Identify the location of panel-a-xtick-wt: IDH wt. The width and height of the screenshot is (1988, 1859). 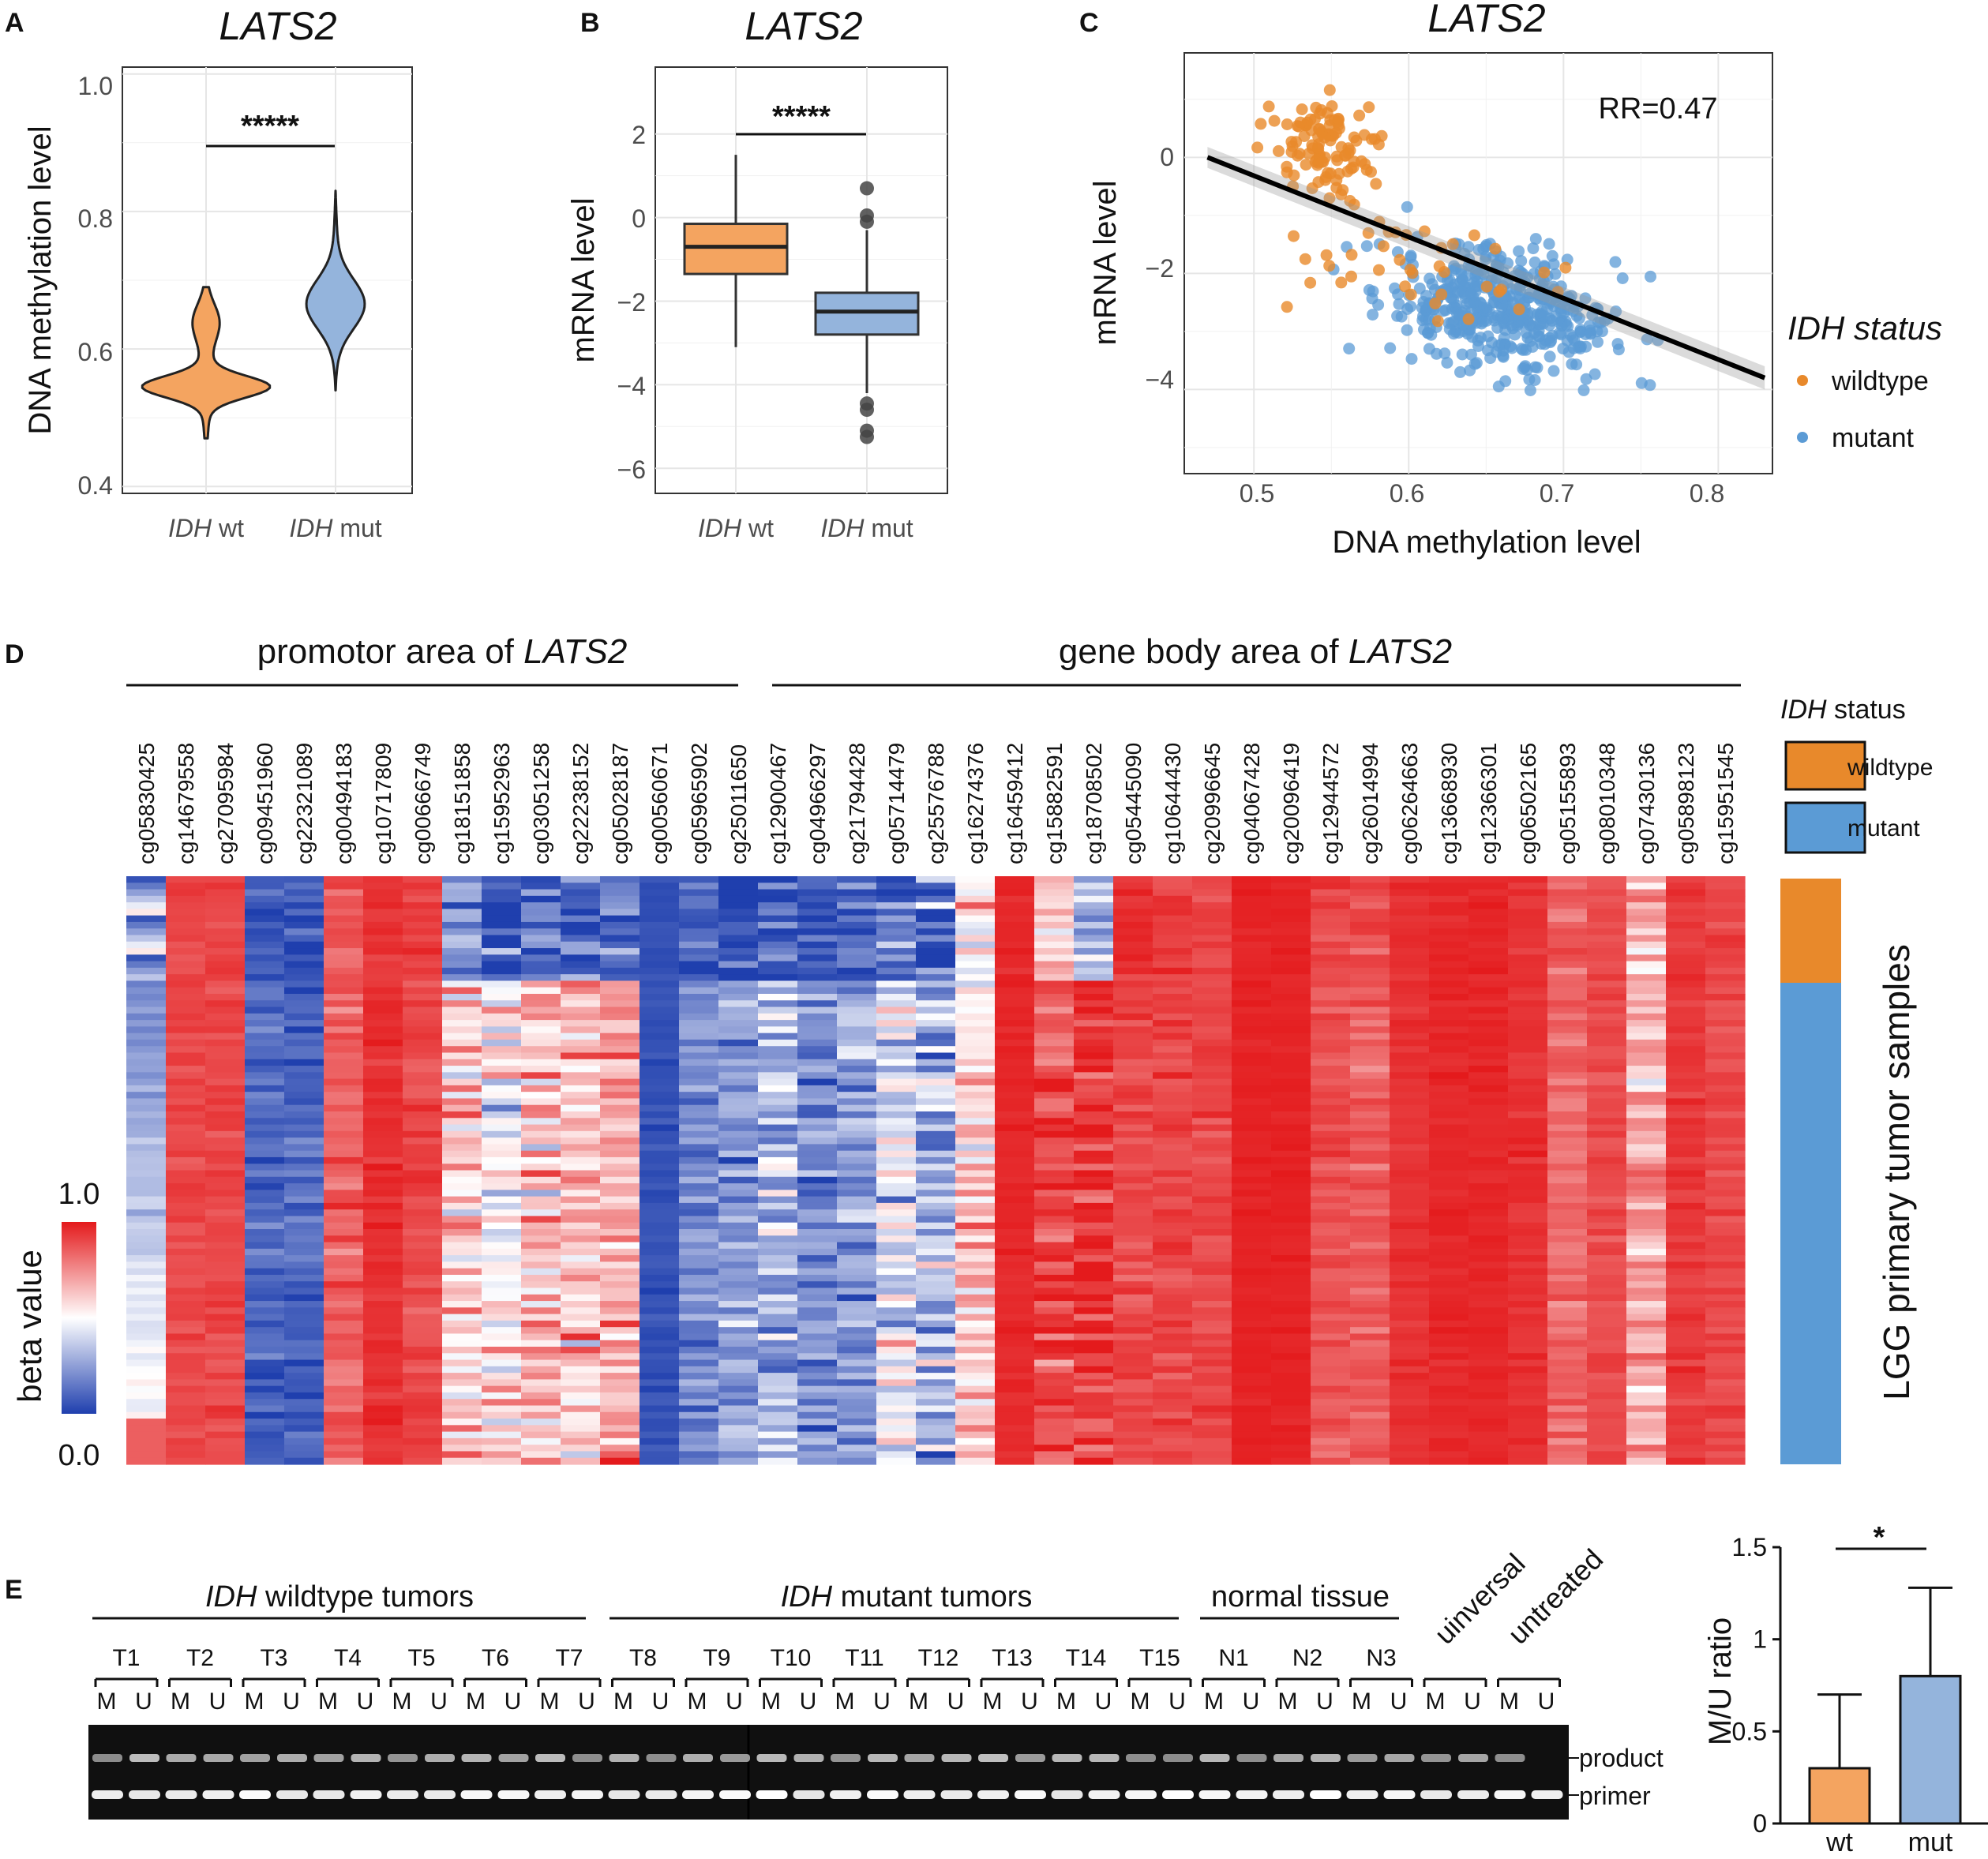
(206, 528).